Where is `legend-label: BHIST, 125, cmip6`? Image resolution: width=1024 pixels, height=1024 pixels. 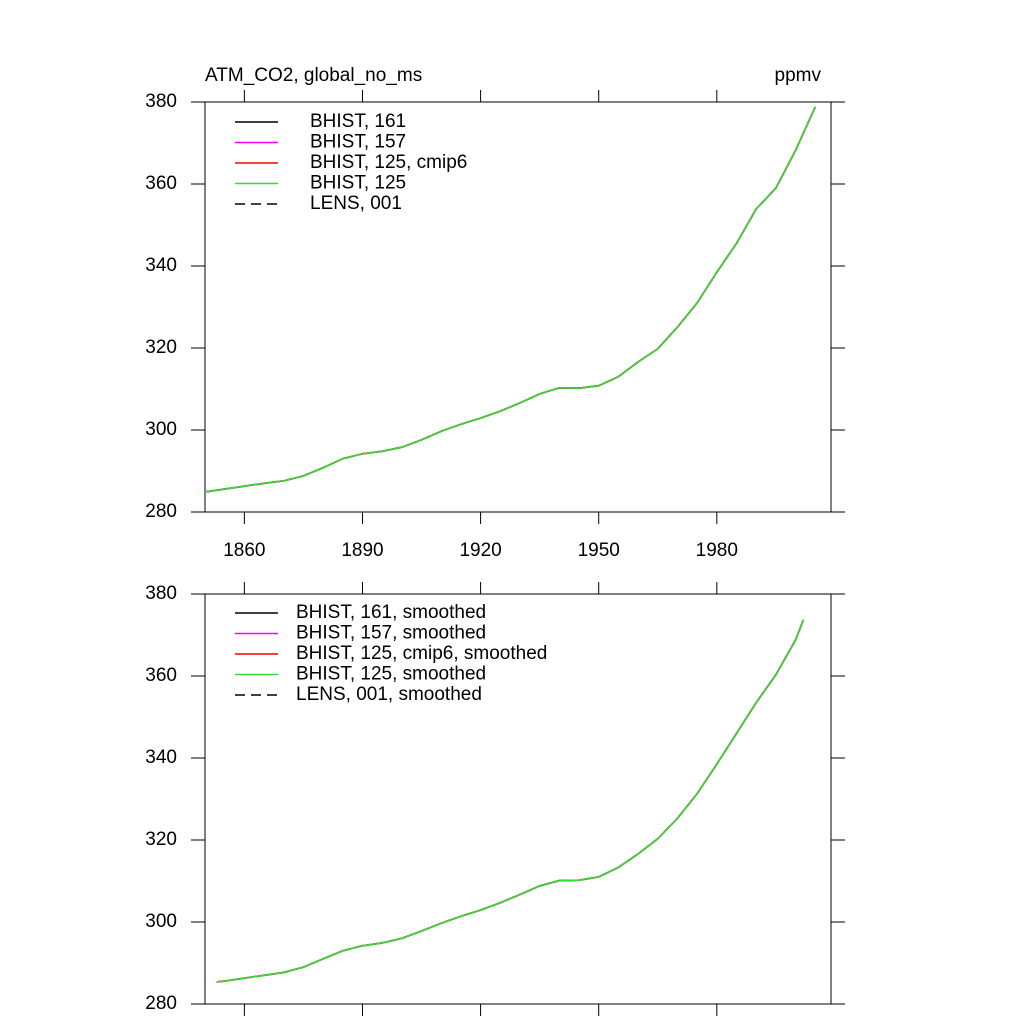 legend-label: BHIST, 125, cmip6 is located at coordinates (388, 162).